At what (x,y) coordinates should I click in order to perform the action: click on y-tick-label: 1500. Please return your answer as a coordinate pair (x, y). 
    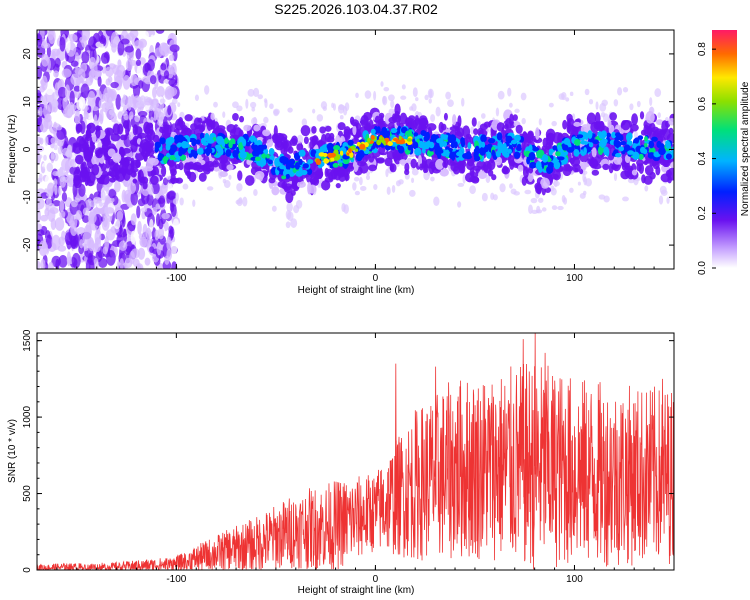
    Looking at the image, I should click on (27, 340).